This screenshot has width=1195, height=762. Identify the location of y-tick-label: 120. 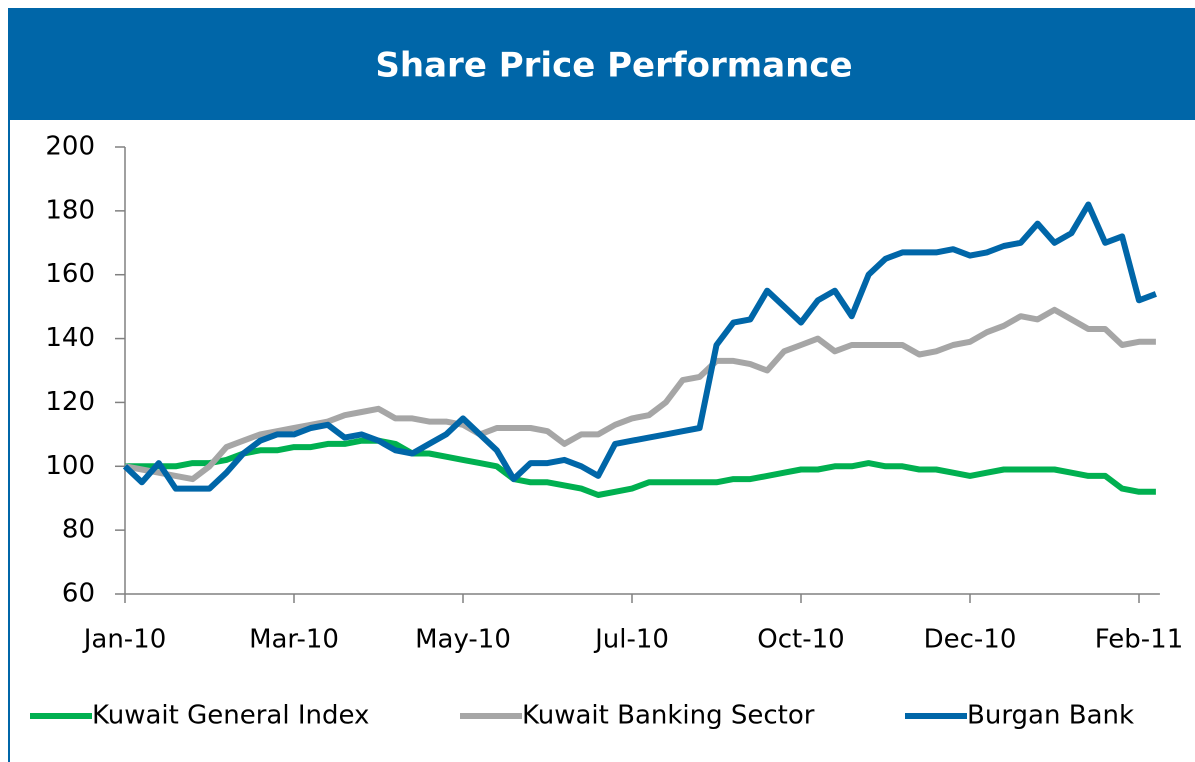
(70, 402).